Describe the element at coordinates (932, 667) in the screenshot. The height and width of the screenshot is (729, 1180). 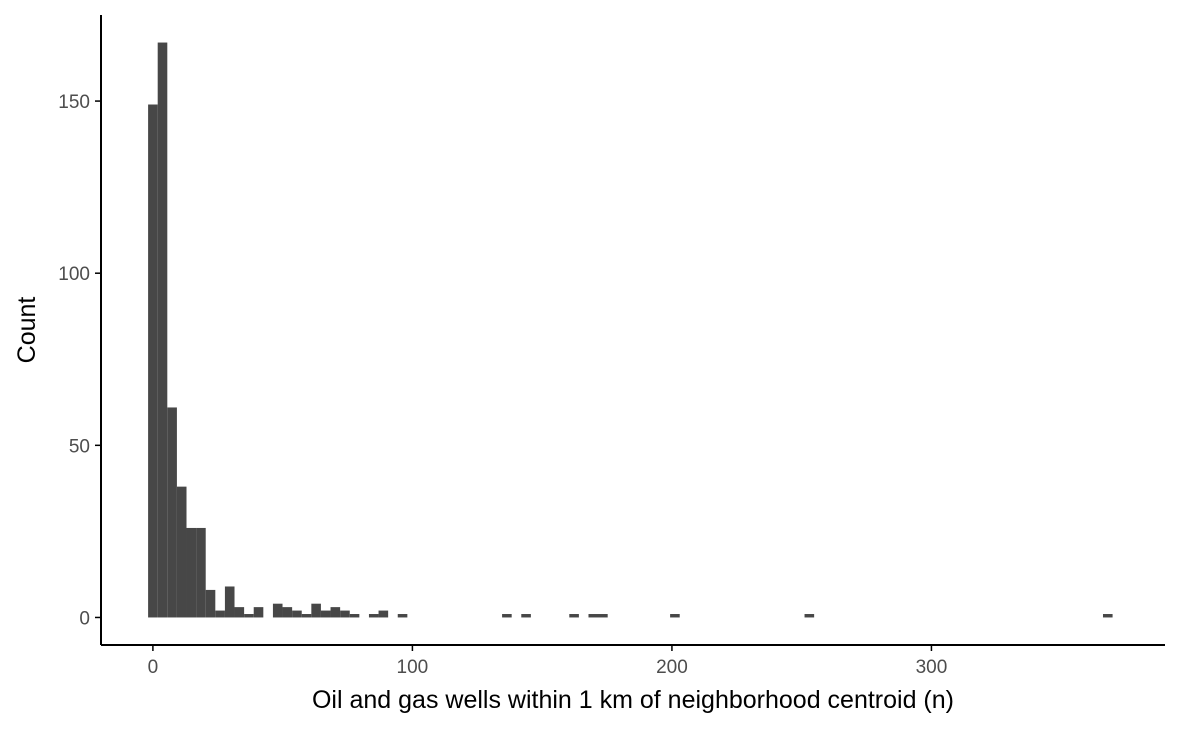
I see `x-tick-label: 300` at that location.